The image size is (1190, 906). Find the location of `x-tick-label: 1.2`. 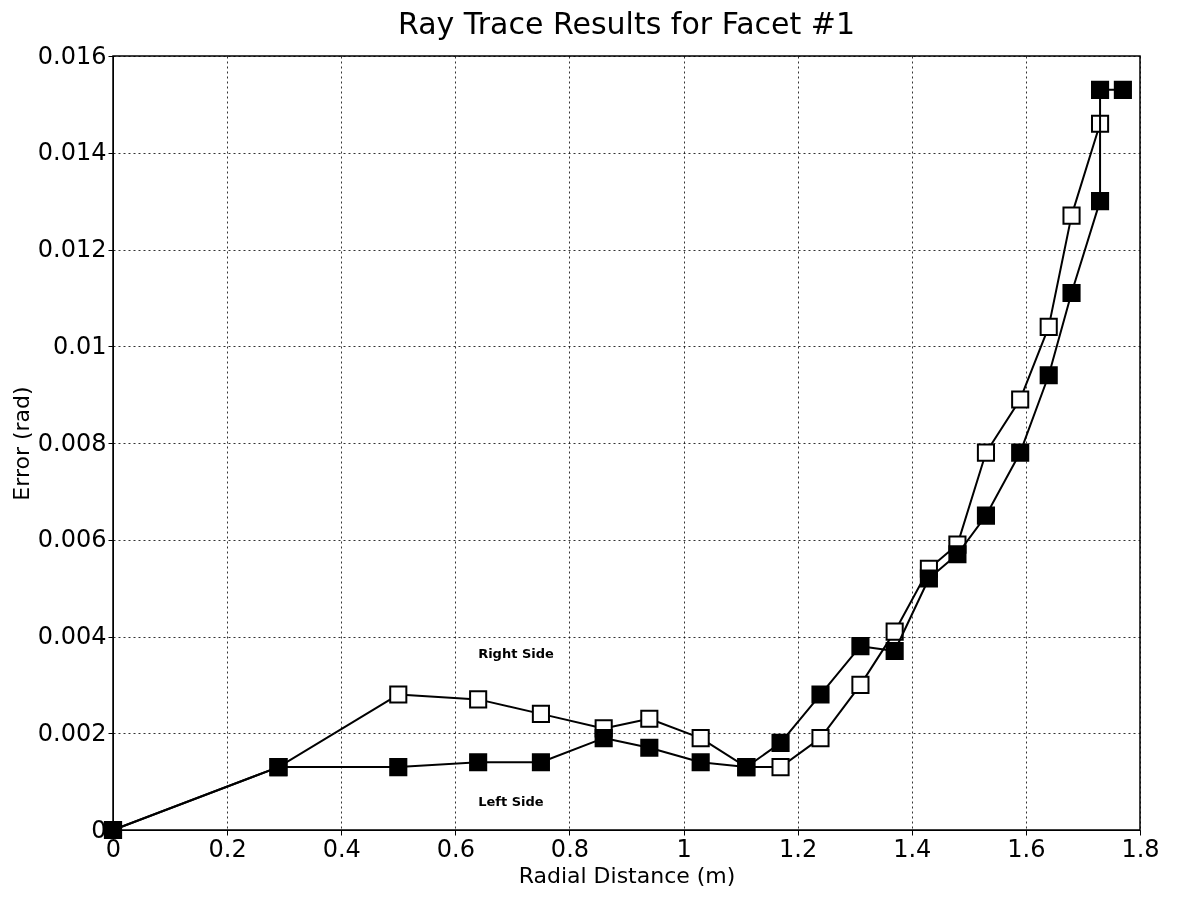

x-tick-label: 1.2 is located at coordinates (798, 848).